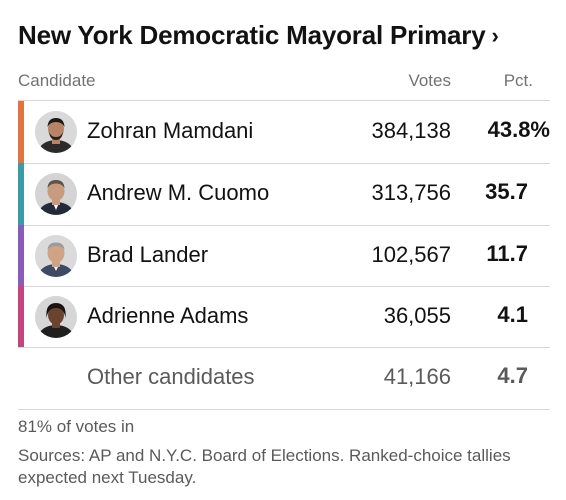  I want to click on table-row: Zohran Mamdani 384,138 43.8%, so click(284, 132).